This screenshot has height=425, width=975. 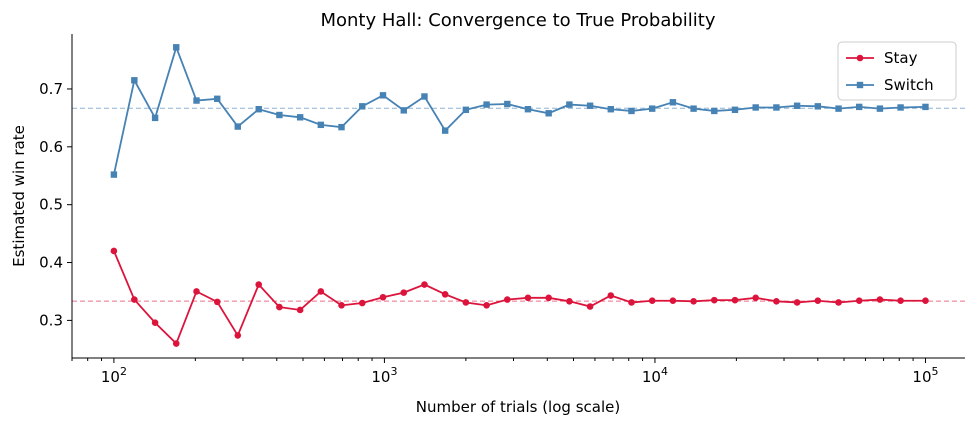 What do you see at coordinates (51, 89) in the screenshot?
I see `y-tick-label: 0.7` at bounding box center [51, 89].